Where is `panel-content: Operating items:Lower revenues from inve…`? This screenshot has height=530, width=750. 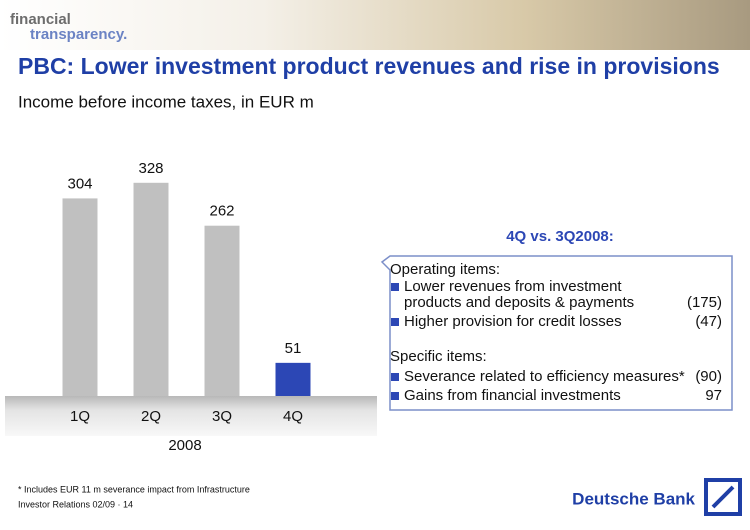
panel-content: Operating items:Lower revenues from inve… is located at coordinates (556, 332).